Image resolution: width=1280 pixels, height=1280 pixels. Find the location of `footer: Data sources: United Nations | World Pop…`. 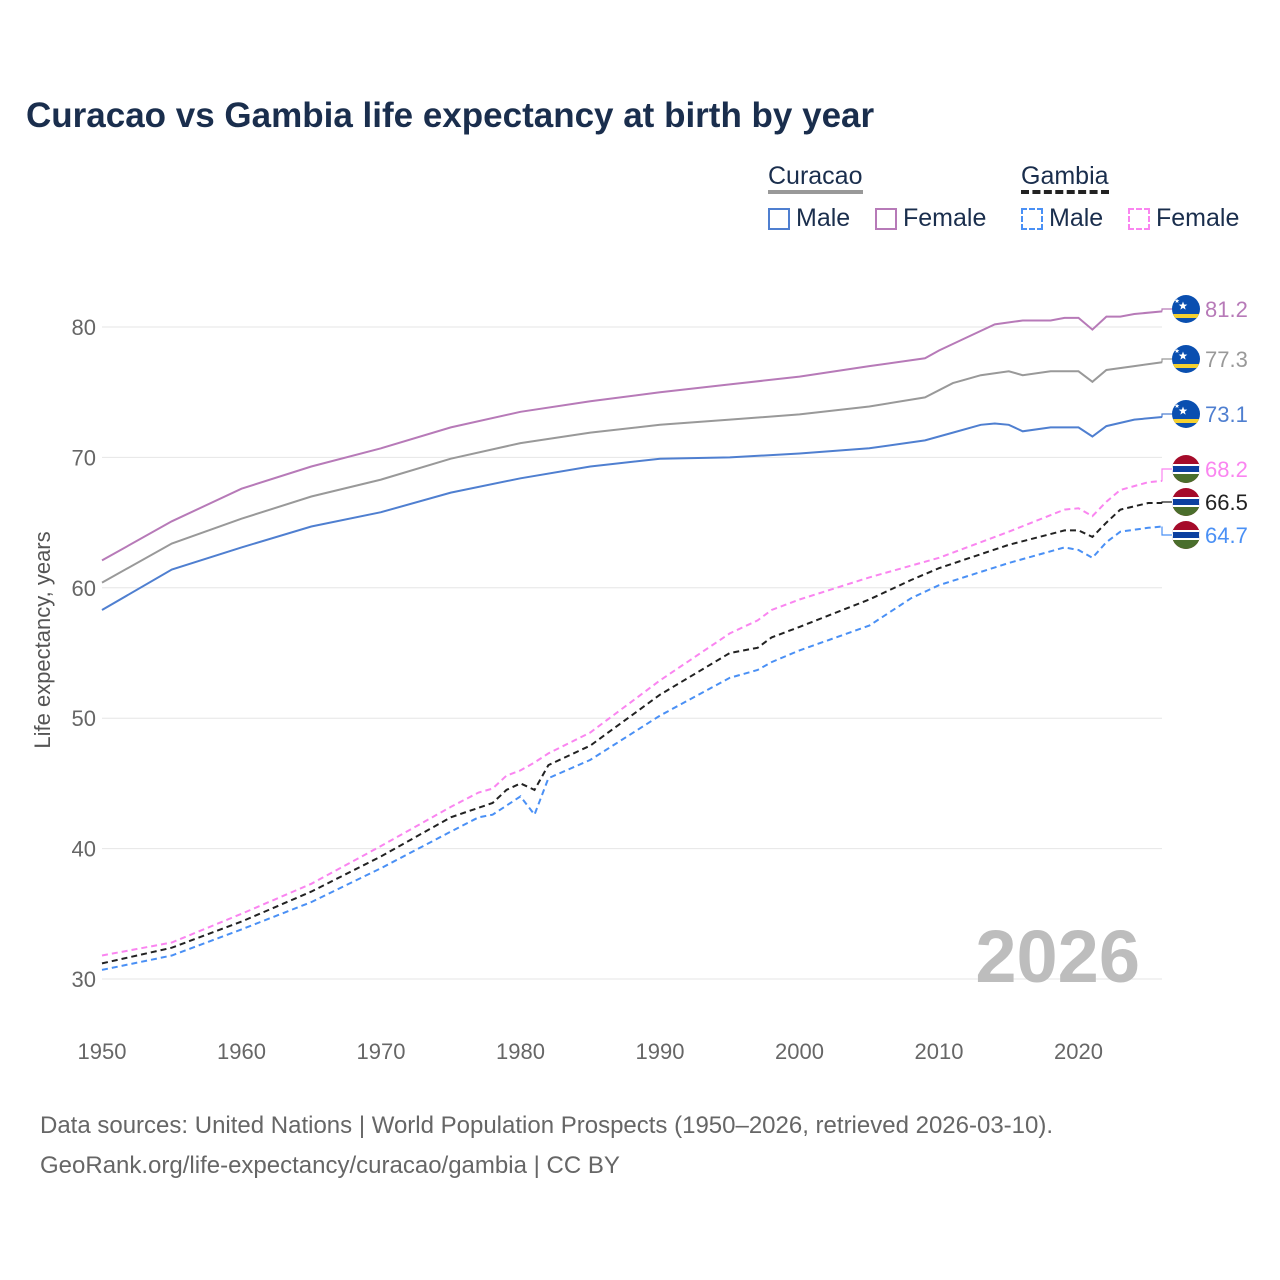

footer: Data sources: United Nations | World Pop… is located at coordinates (546, 1146).